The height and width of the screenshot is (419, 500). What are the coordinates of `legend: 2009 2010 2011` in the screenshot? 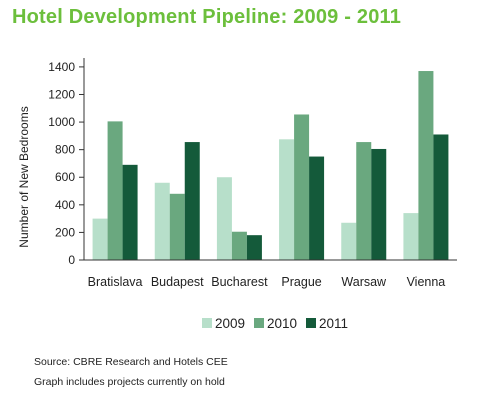 It's located at (275, 323).